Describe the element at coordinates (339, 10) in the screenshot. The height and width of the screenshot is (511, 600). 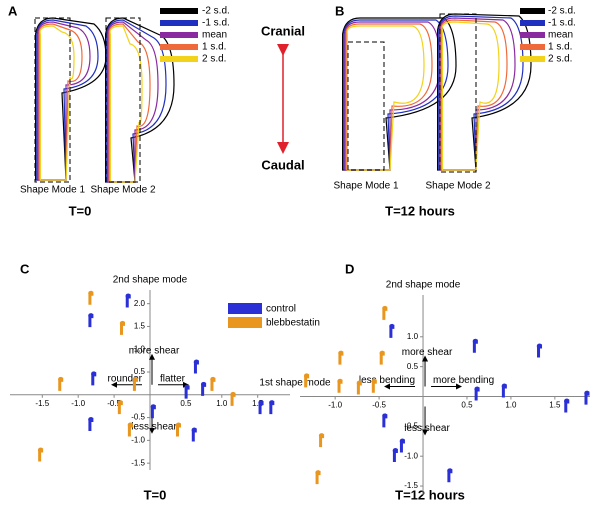
I see `panel-letter: B` at that location.